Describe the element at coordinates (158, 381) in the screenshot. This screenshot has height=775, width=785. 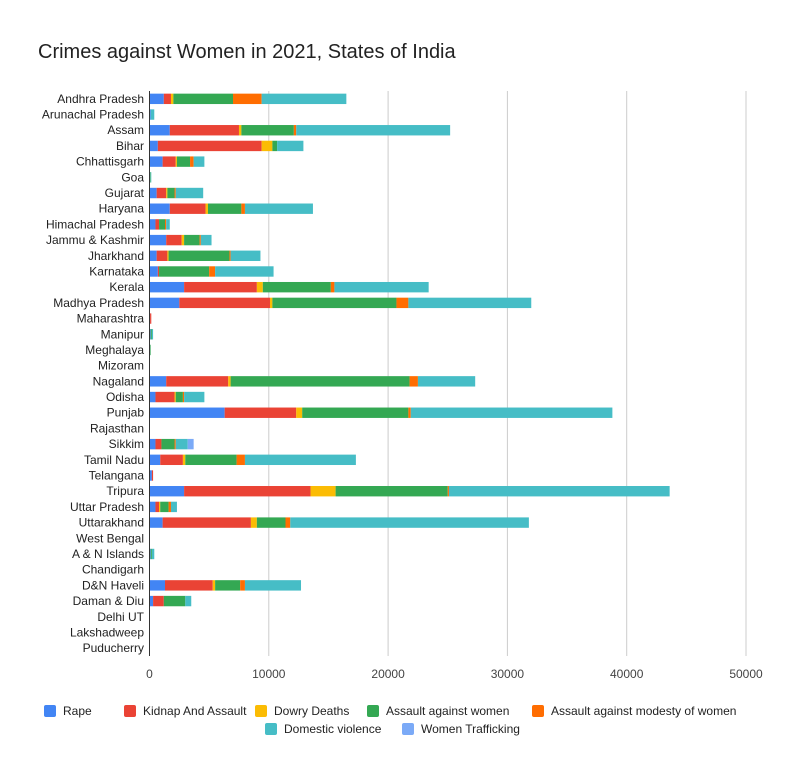
I see `bar-nagaland-rape` at that location.